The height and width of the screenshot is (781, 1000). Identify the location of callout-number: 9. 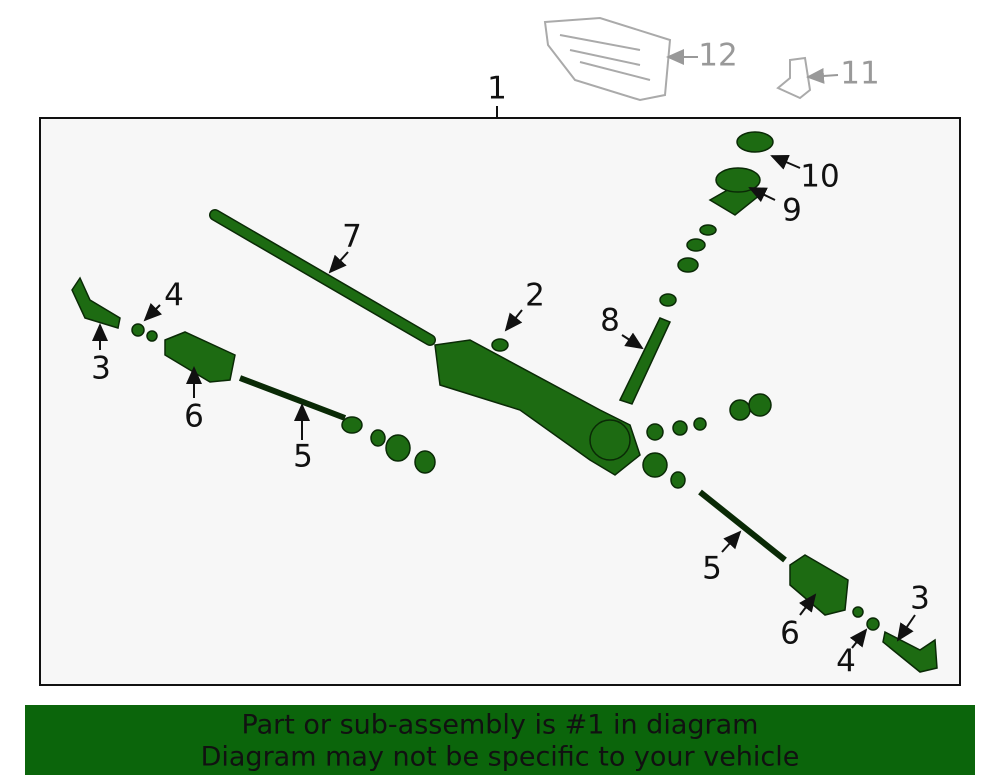
(792, 211).